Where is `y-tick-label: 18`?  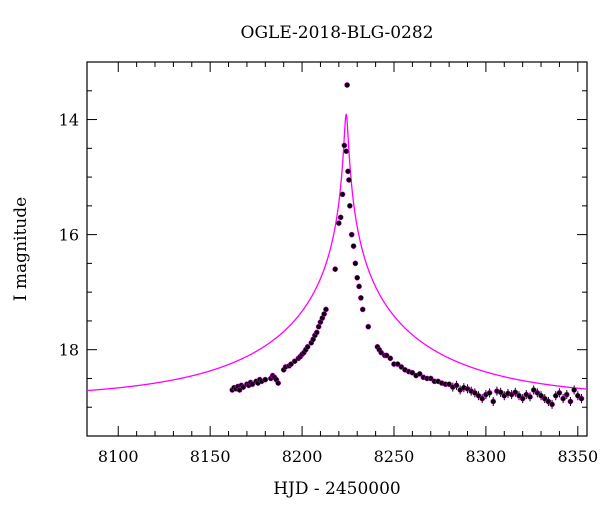 y-tick-label: 18 is located at coordinates (69, 350).